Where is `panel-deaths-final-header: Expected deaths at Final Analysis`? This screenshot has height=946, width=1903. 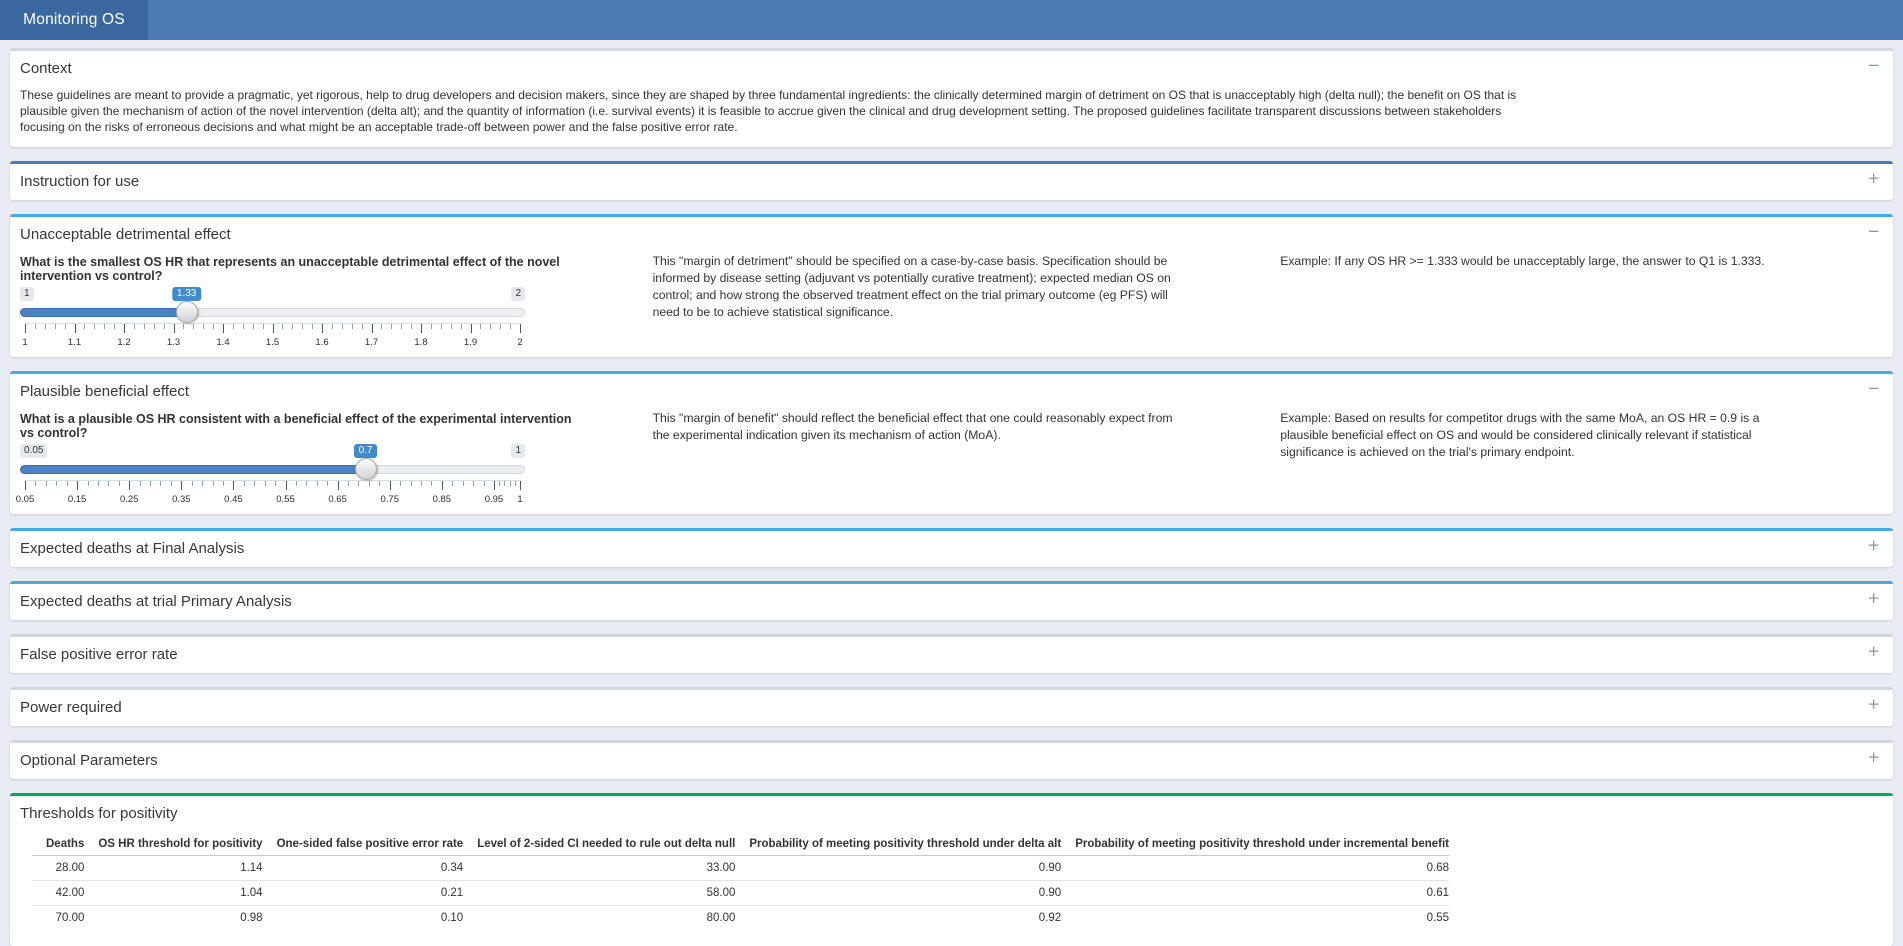
panel-deaths-final-header: Expected deaths at Final Analysis is located at coordinates (951, 549).